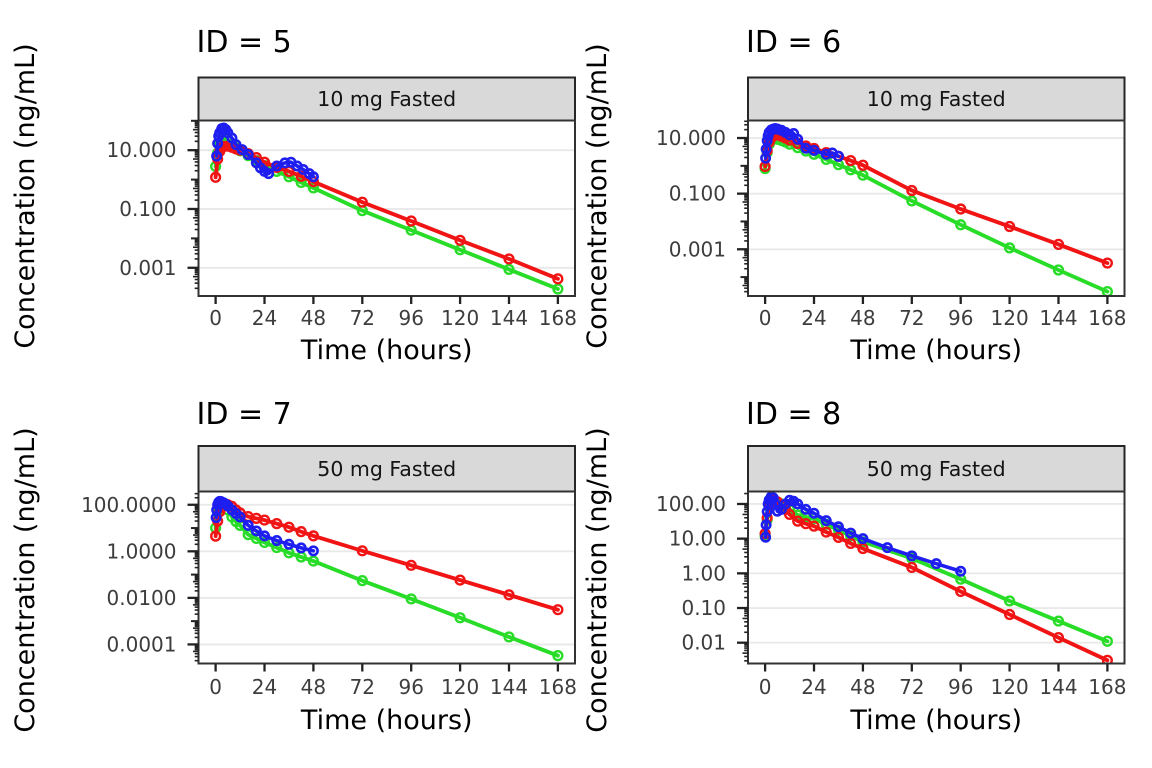  I want to click on x-tick-label: 120, so click(460, 318).